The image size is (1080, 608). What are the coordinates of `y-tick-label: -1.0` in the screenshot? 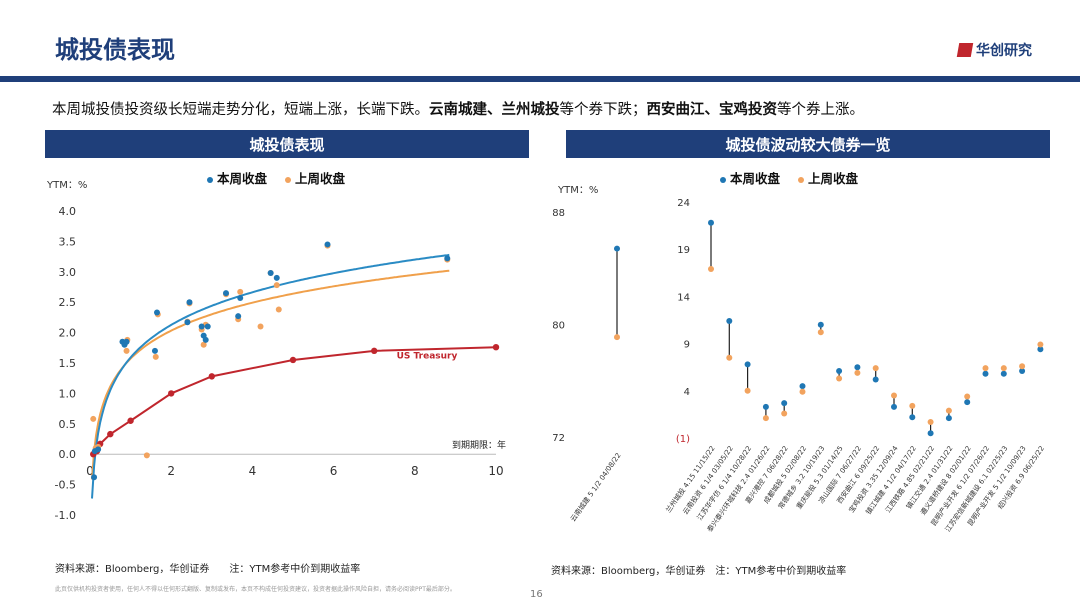 It's located at (65, 515).